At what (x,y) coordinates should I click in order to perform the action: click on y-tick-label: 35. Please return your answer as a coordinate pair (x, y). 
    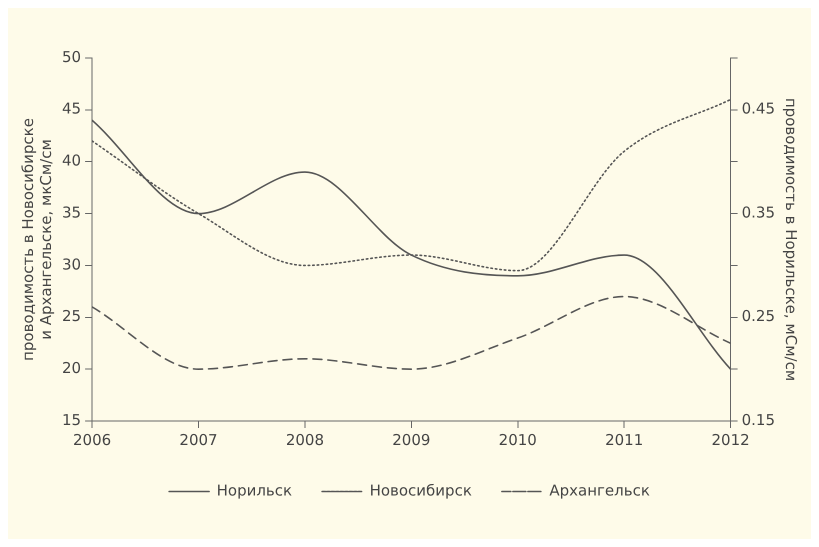
    Looking at the image, I should click on (72, 212).